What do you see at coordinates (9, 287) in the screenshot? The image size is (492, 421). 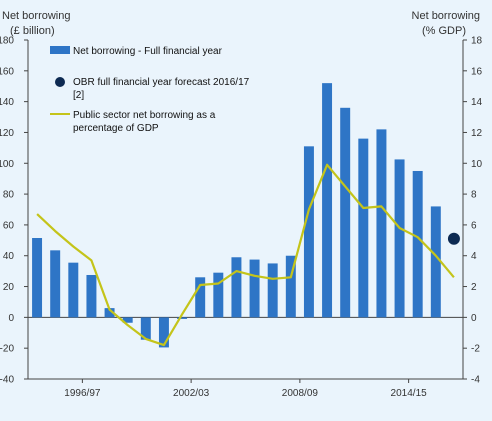 I see `left-tick-label: 20` at bounding box center [9, 287].